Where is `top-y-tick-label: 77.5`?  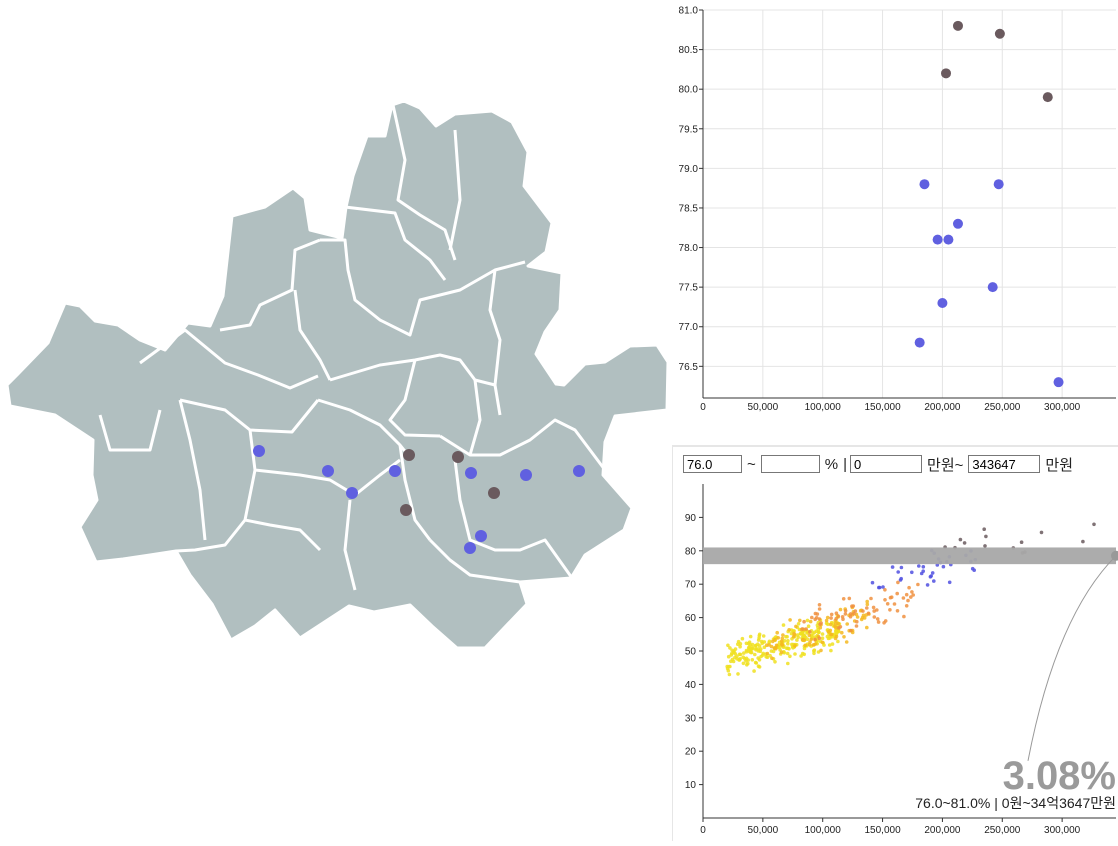
top-y-tick-label: 77.5 is located at coordinates (689, 288).